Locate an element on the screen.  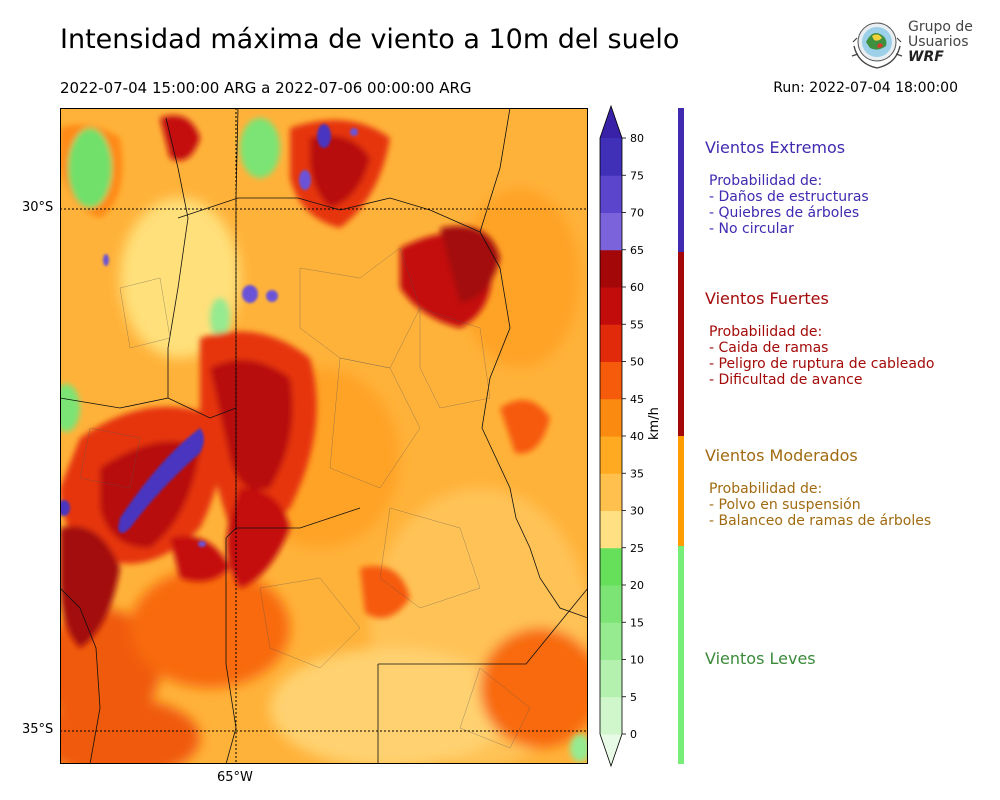
lat-label-30s: 30°S is located at coordinates (38, 207).